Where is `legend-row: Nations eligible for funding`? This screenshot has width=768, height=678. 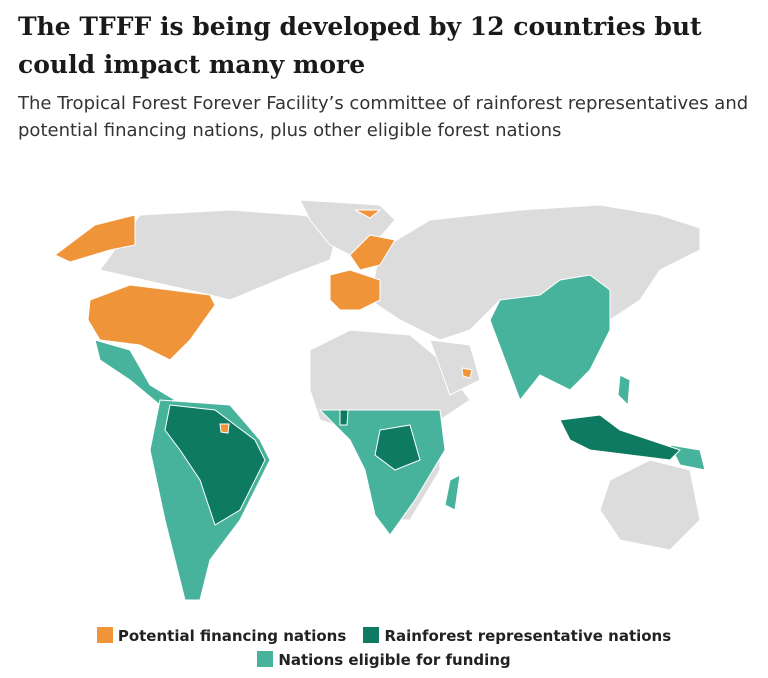
legend-row: Nations eligible for funding is located at coordinates (384, 660).